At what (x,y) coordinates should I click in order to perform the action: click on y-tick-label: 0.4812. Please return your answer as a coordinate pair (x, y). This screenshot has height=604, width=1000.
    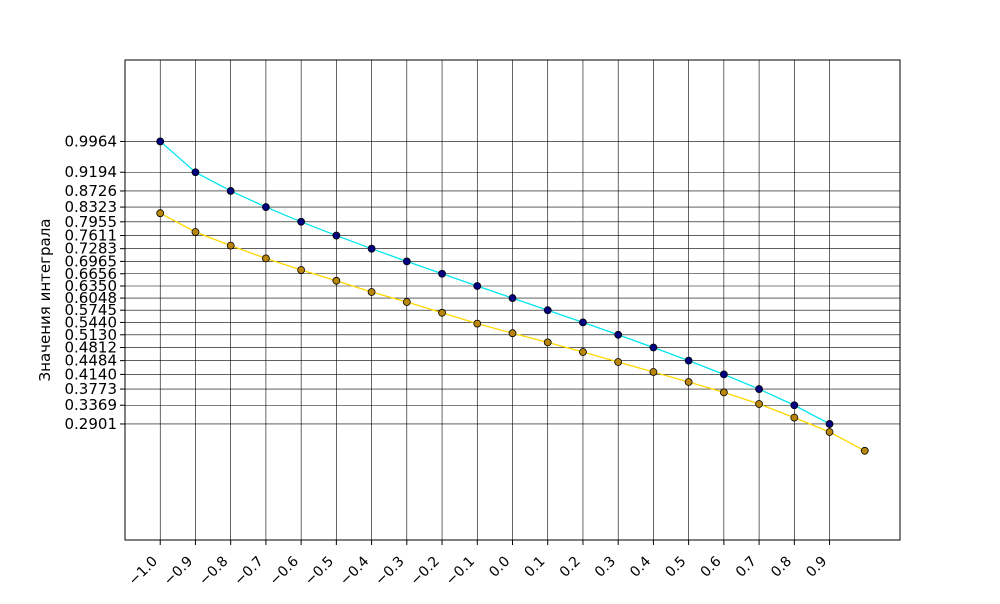
    Looking at the image, I should click on (91, 348).